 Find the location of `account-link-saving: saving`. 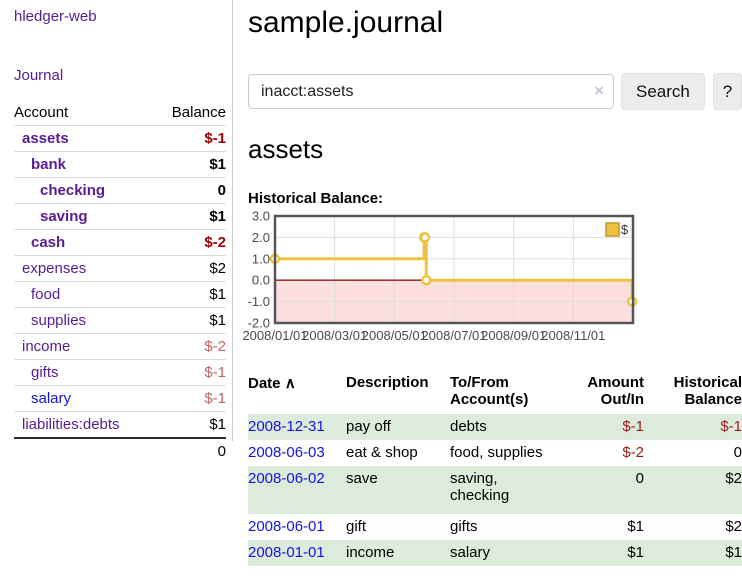

account-link-saving: saving is located at coordinates (64, 216).